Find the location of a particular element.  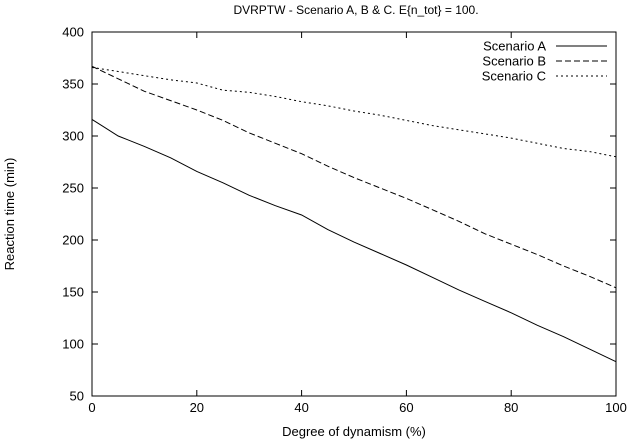

y-tick-label: 350 is located at coordinates (73, 84).